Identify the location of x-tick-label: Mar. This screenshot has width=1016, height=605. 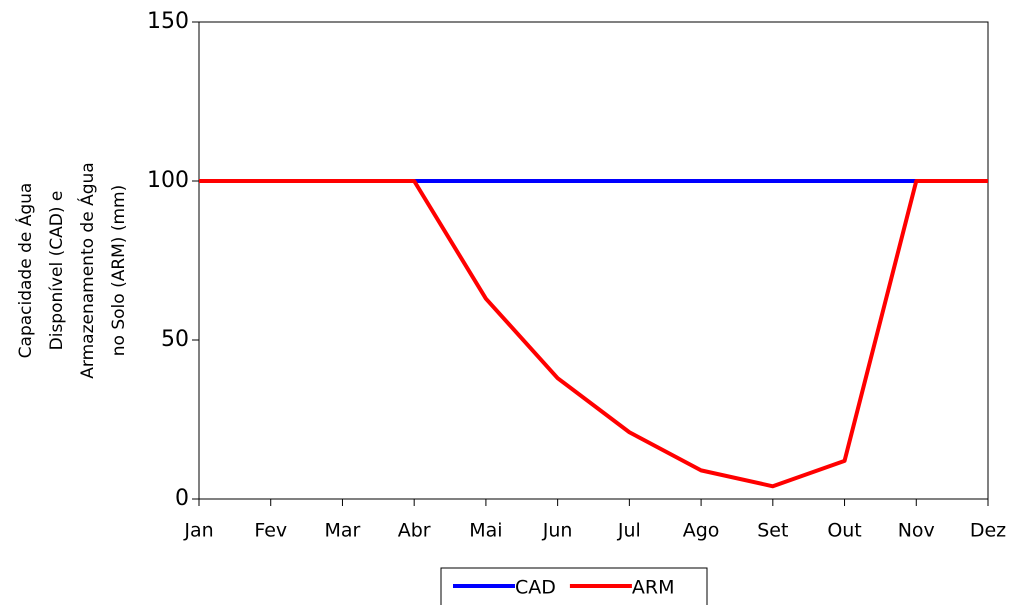
(343, 531).